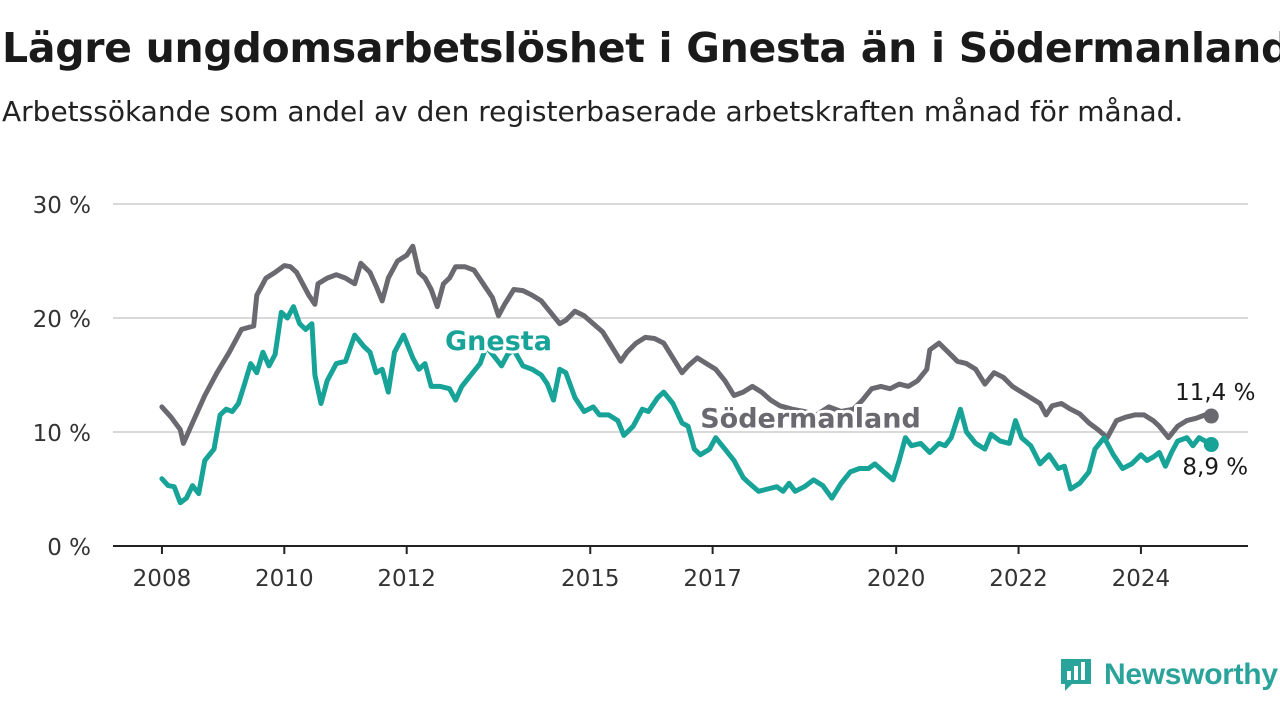 Image resolution: width=1280 pixels, height=720 pixels. I want to click on end-point-södermanland, so click(1211, 416).